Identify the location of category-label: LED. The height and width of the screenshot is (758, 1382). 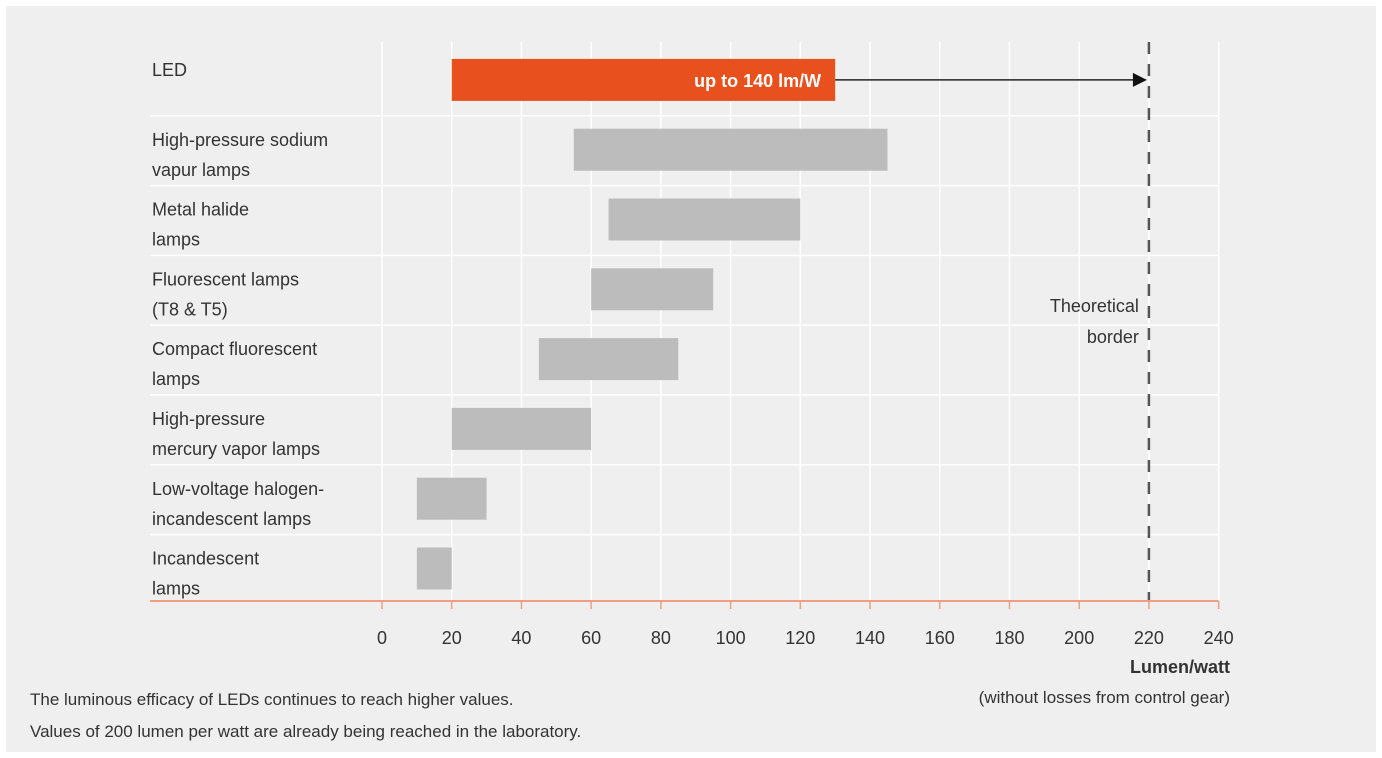
(169, 70).